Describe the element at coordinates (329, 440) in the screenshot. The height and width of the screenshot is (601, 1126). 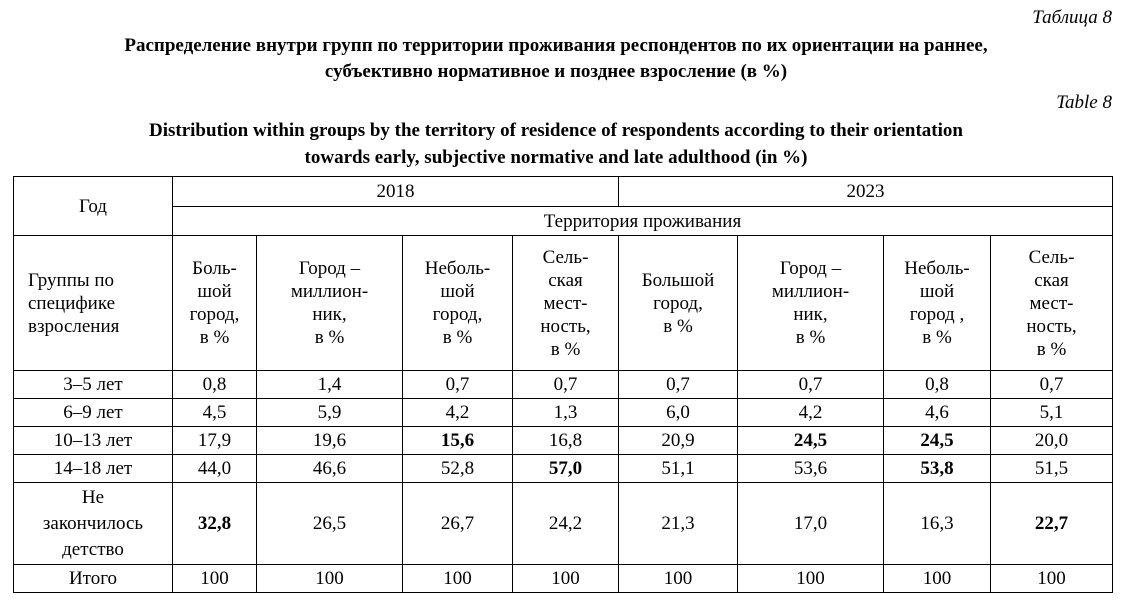
I see `table-cell: 19,6` at that location.